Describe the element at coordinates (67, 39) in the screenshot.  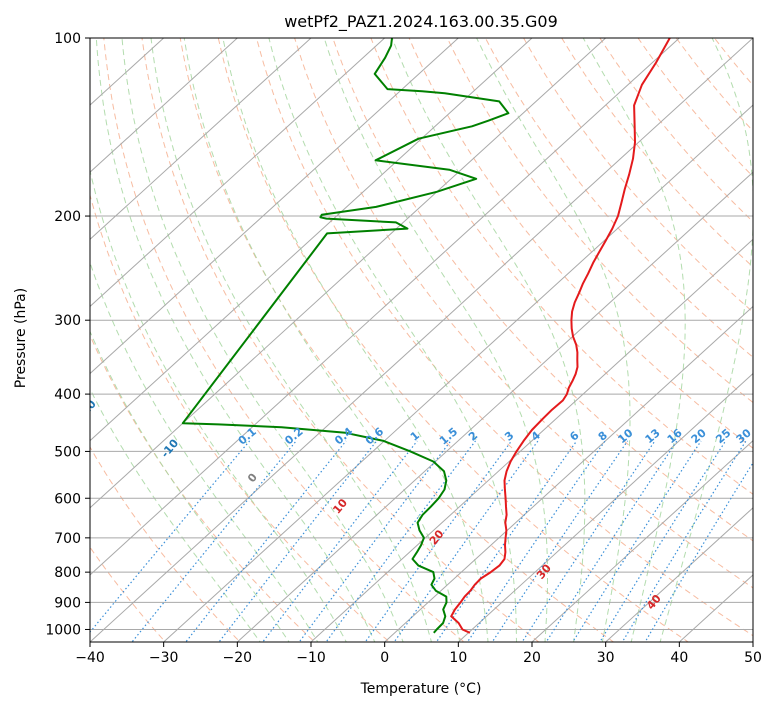
I see `y-tick-label: 100` at that location.